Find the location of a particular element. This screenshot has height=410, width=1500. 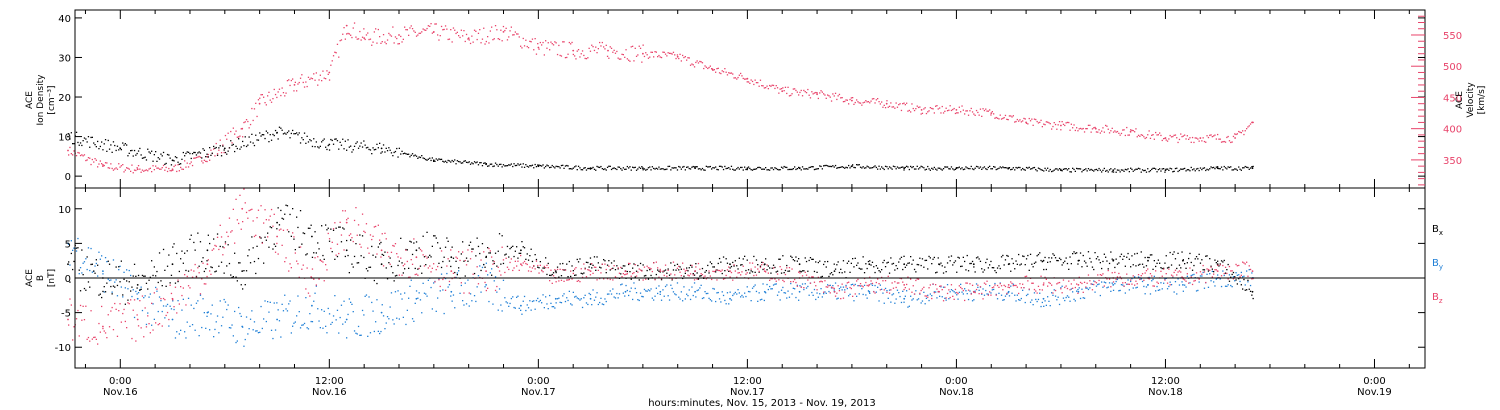

by-series-data-point is located at coordinates (207, 312).